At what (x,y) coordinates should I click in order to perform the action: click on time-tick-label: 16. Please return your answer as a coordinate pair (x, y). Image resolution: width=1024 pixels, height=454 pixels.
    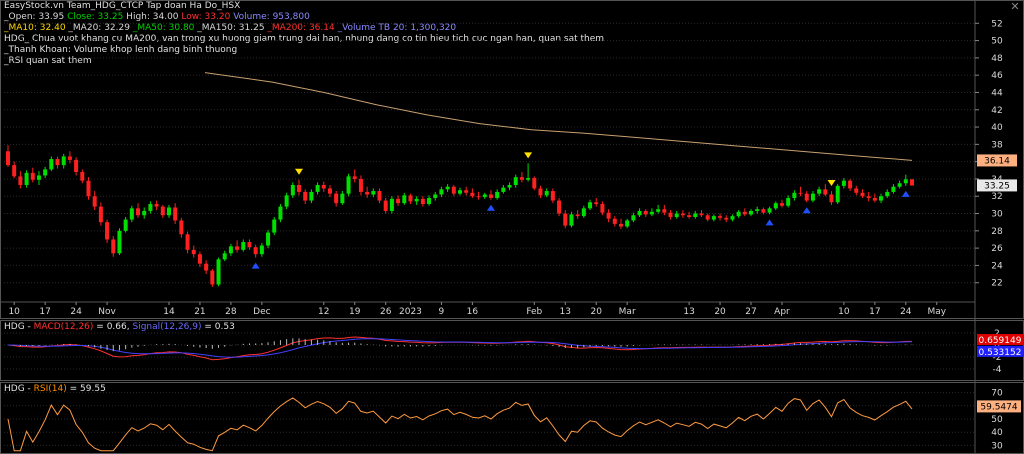
    Looking at the image, I should click on (473, 312).